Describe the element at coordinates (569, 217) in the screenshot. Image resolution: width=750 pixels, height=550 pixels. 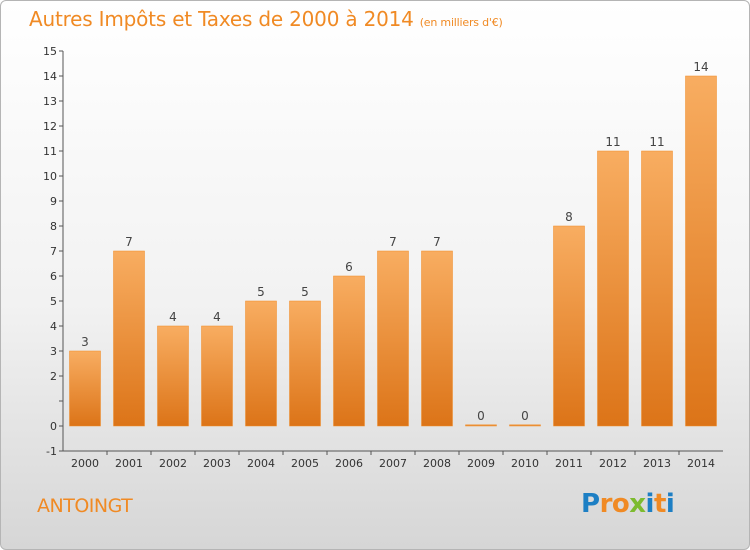
I see `data-label: 8` at that location.